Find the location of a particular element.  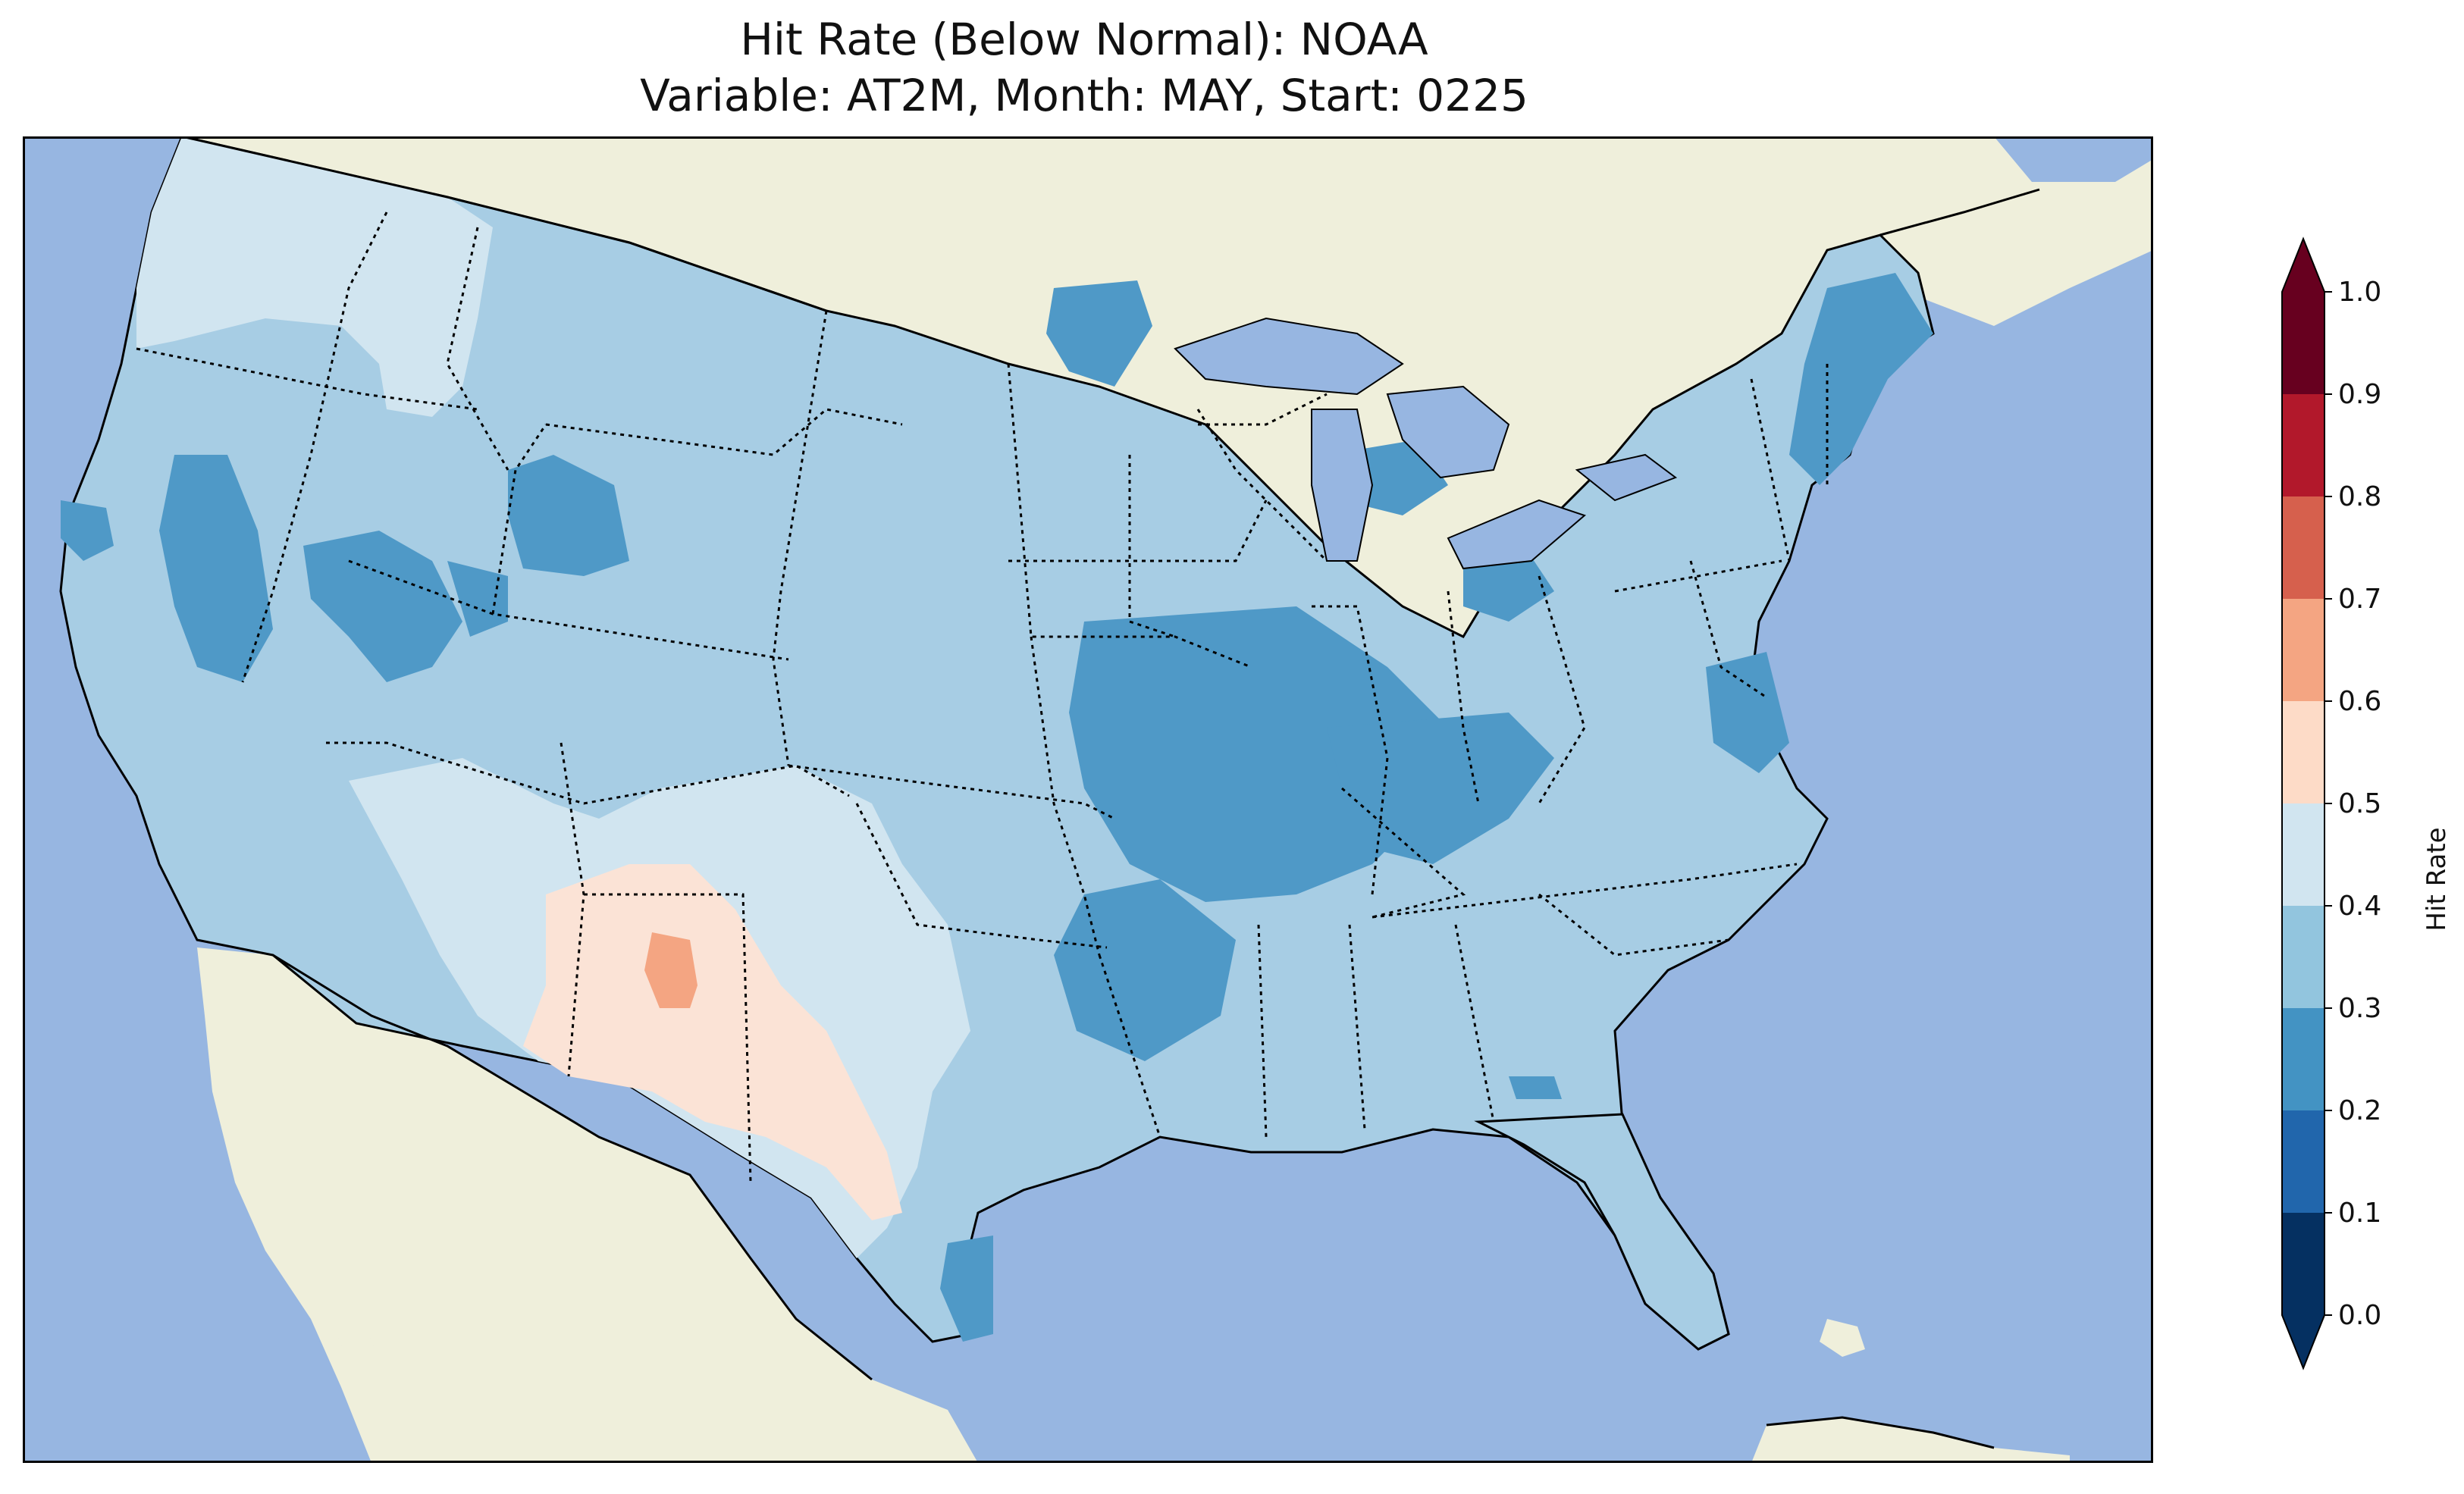

island is located at coordinates (1842, 1338).